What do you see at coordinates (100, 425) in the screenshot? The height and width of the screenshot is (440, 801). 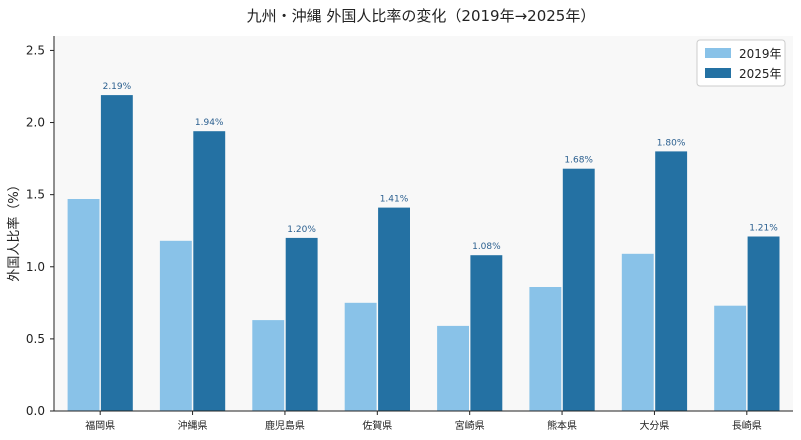 I see `x-tick-label: 福岡県` at bounding box center [100, 425].